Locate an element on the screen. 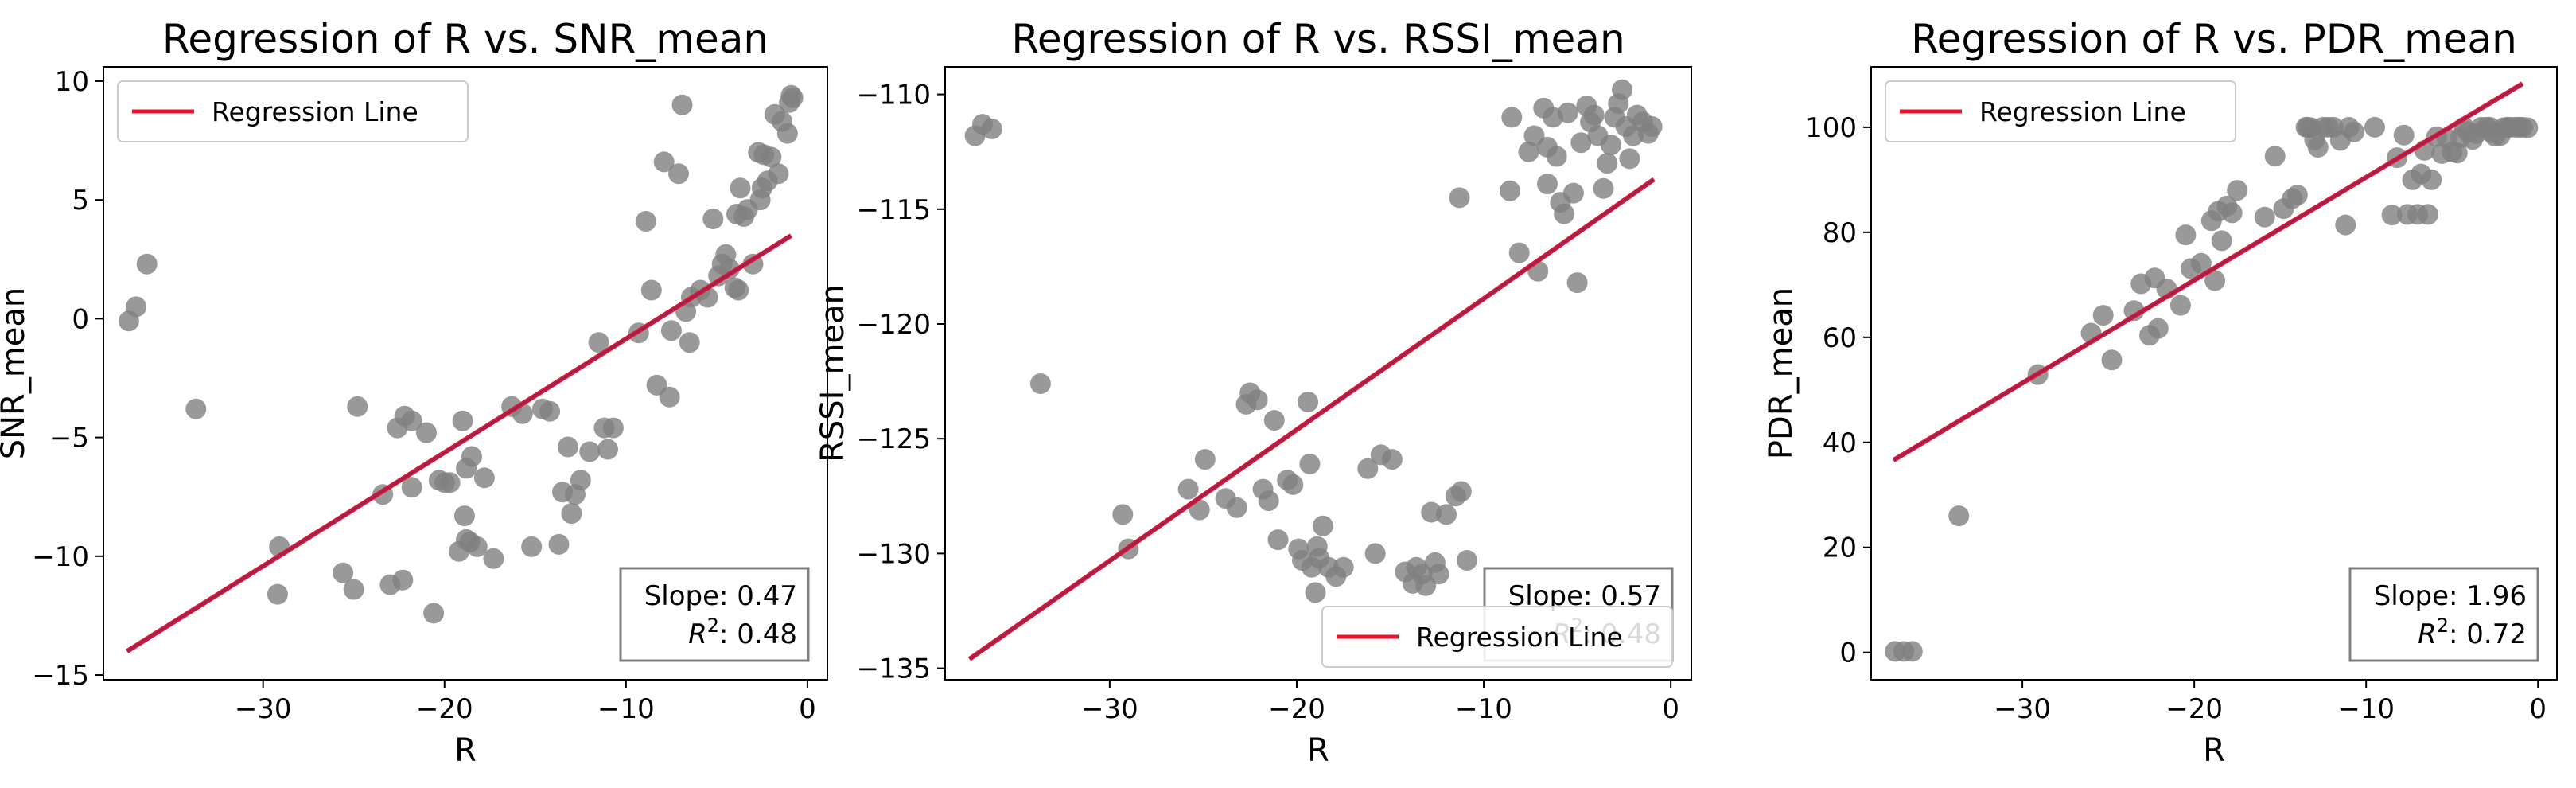 The image size is (2576, 788). regression-line-core is located at coordinates (2208, 272).